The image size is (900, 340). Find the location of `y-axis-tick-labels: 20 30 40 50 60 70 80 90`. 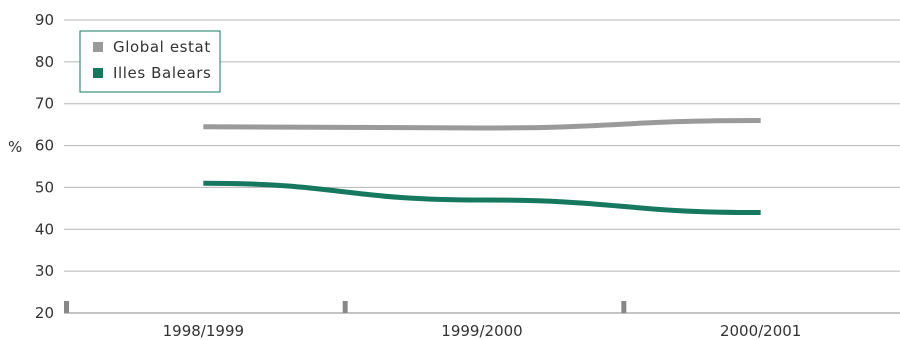

y-axis-tick-labels: 20 30 40 50 60 70 80 90 is located at coordinates (44, 166).